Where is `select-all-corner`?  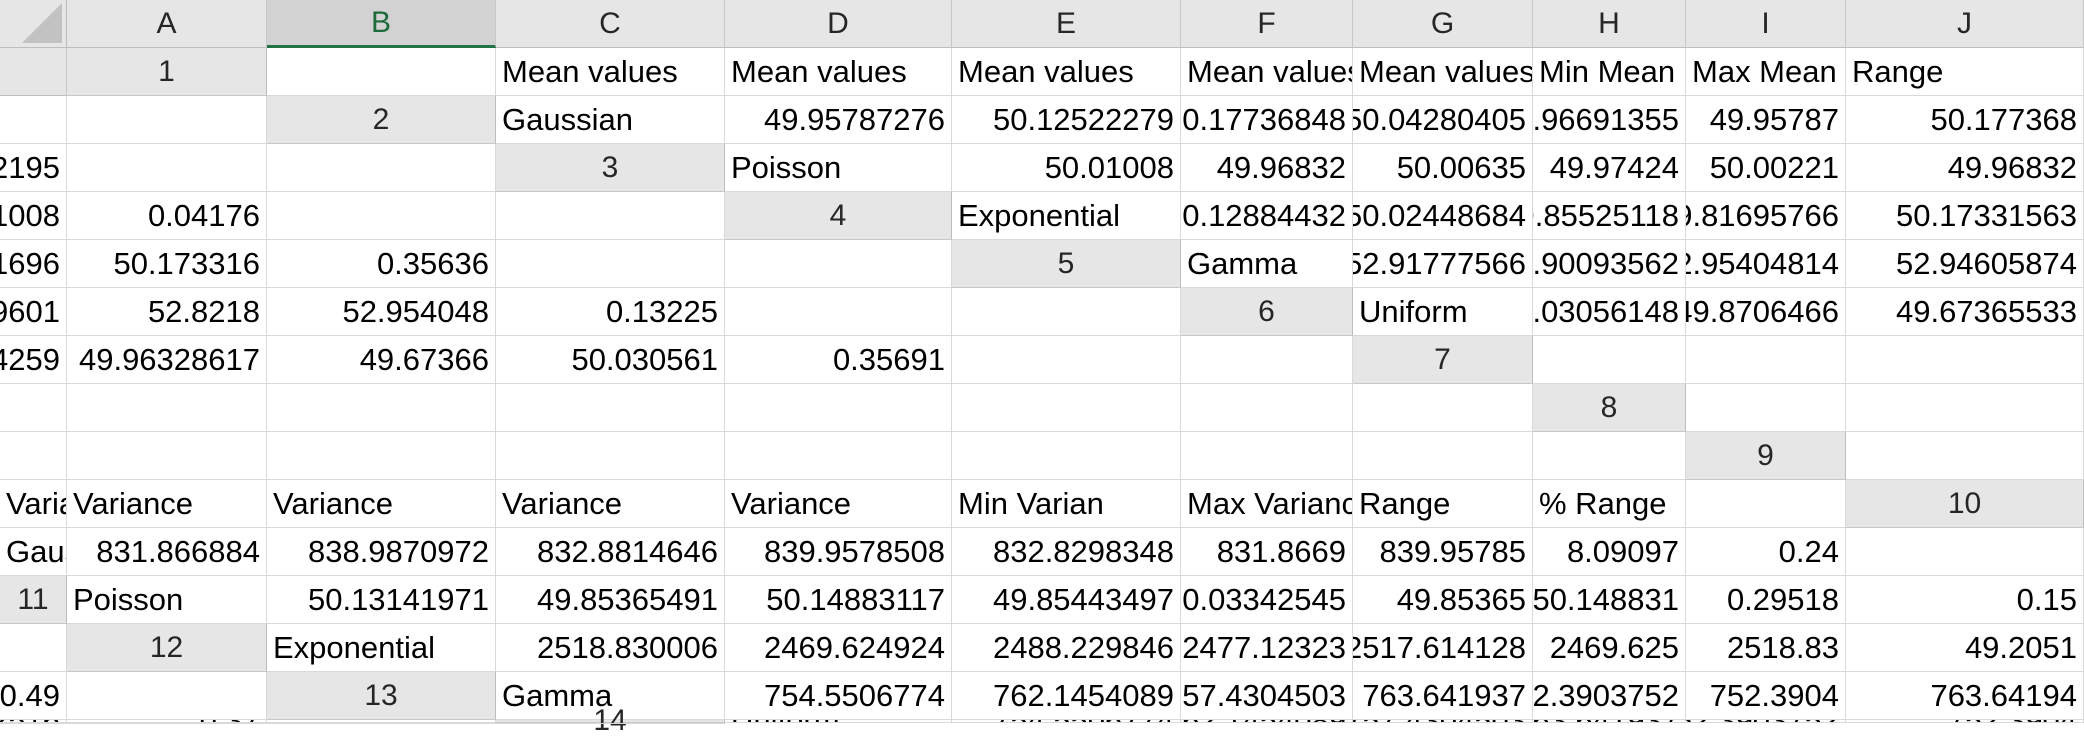 select-all-corner is located at coordinates (33, 24).